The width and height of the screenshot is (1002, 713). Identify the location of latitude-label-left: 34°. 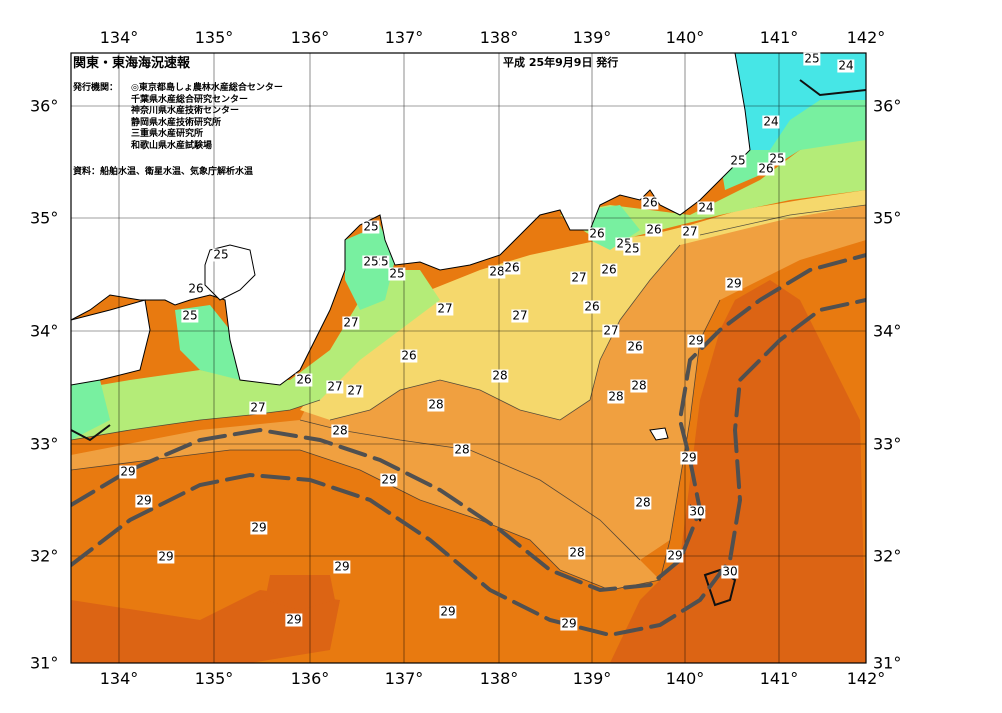
(44, 331).